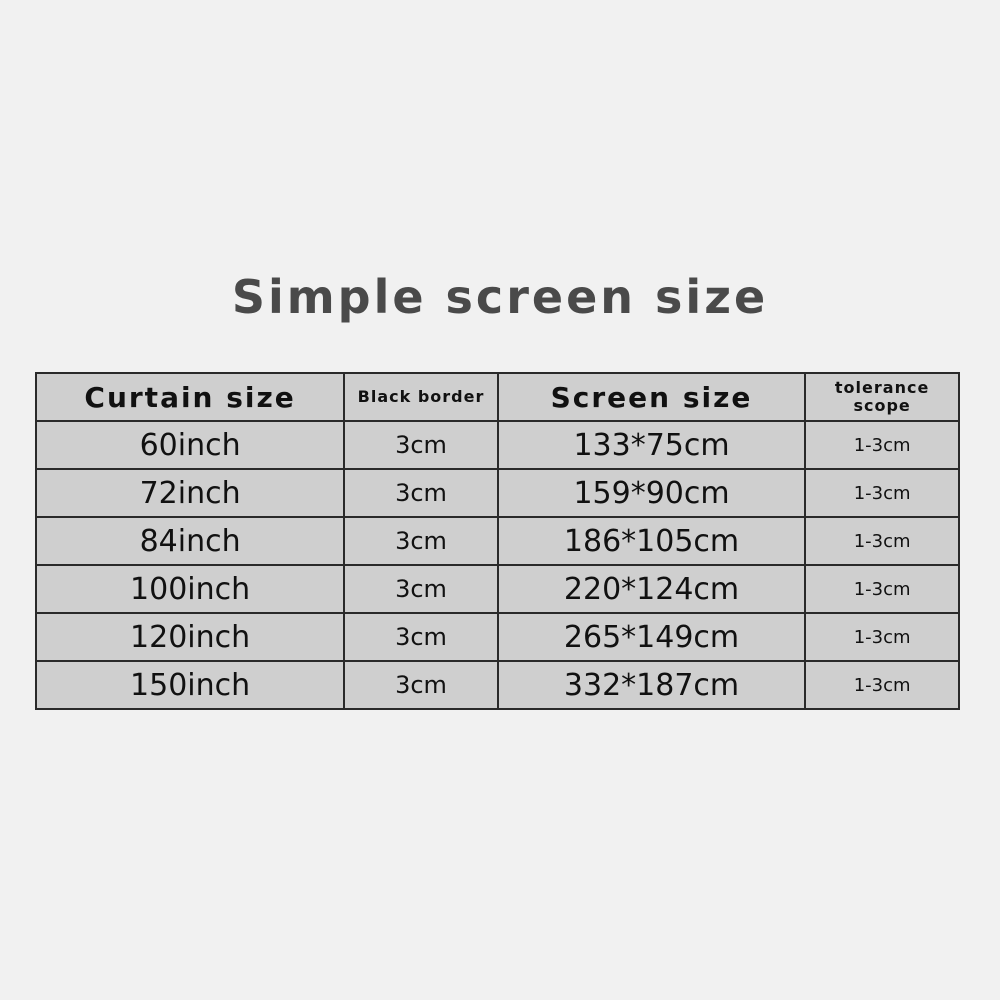 This screenshot has width=1000, height=1000. I want to click on screen-size-cell: 265*149cm, so click(651, 637).